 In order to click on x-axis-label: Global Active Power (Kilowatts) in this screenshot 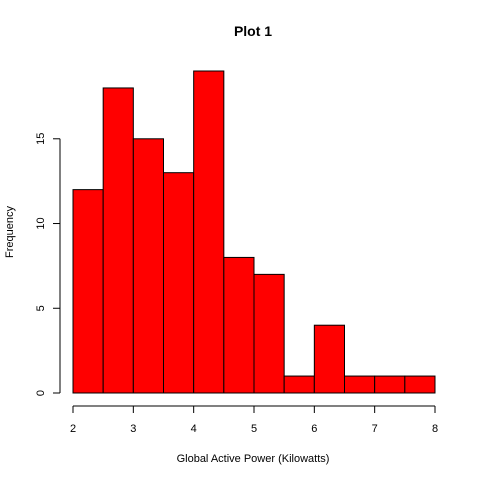, I will do `click(253, 459)`.